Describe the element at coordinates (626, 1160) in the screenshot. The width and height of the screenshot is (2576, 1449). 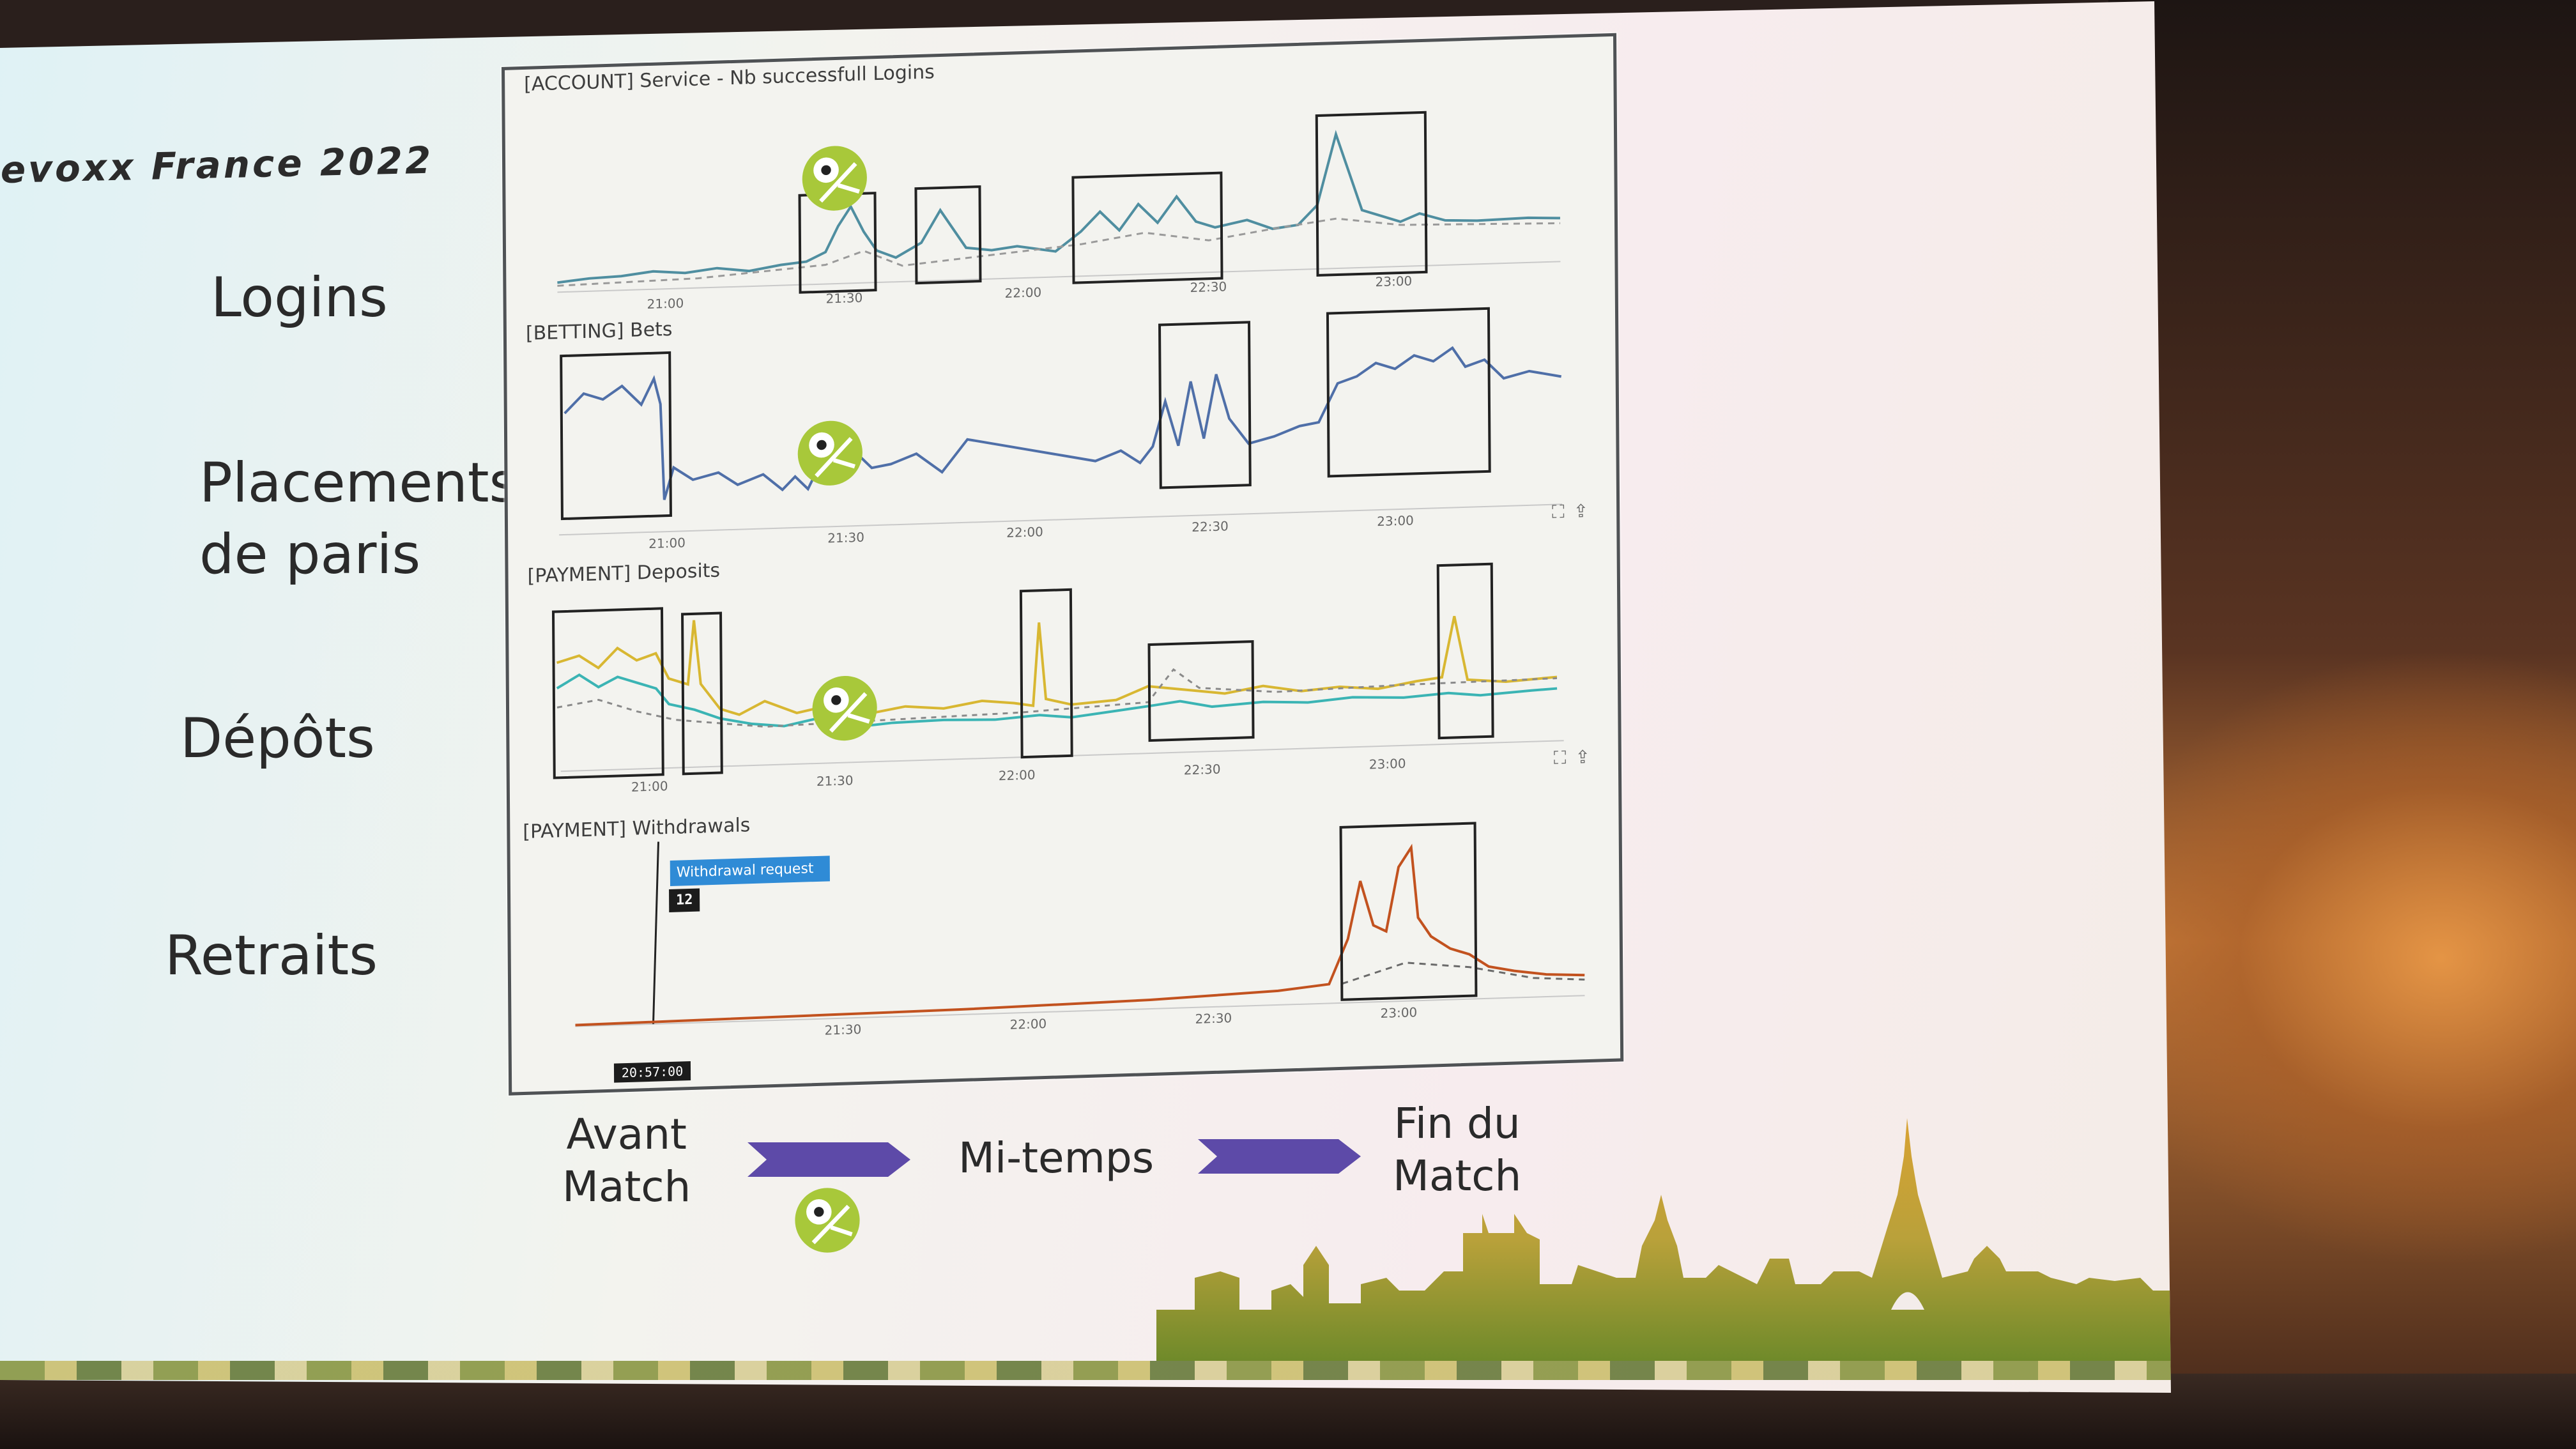
I see `phase-before-match: Avant Match` at that location.